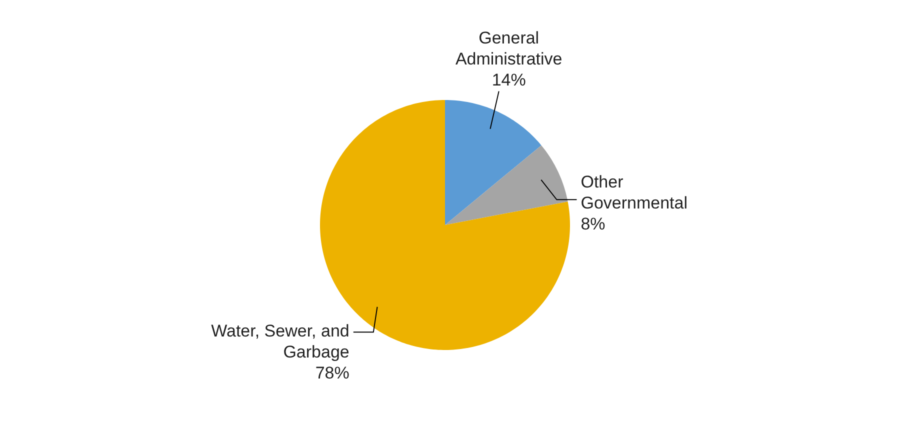 The height and width of the screenshot is (430, 902). Describe the element at coordinates (508, 48) in the screenshot. I see `slice-label: General Administrative` at that location.